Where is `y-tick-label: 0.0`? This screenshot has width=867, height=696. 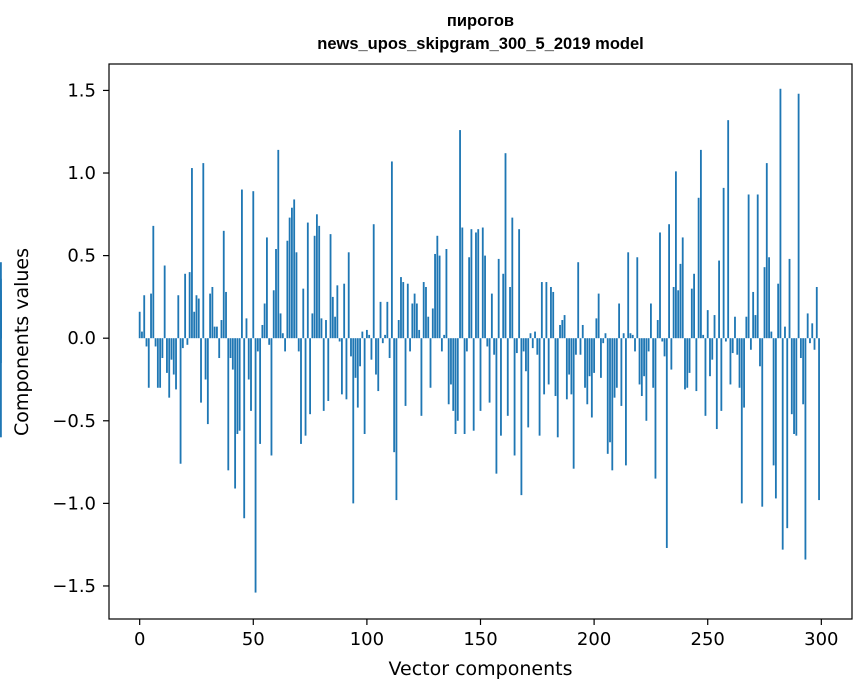 y-tick-label: 0.0 is located at coordinates (81, 338).